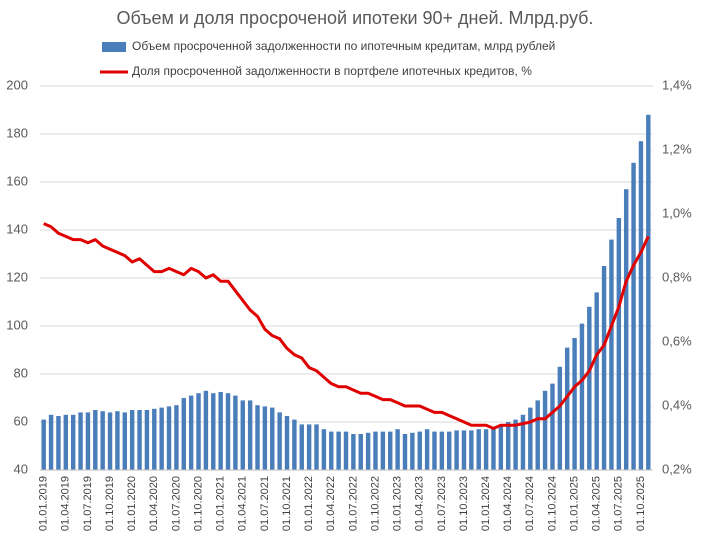  I want to click on x-tick-label: 01.10.2022, so click(375, 503).